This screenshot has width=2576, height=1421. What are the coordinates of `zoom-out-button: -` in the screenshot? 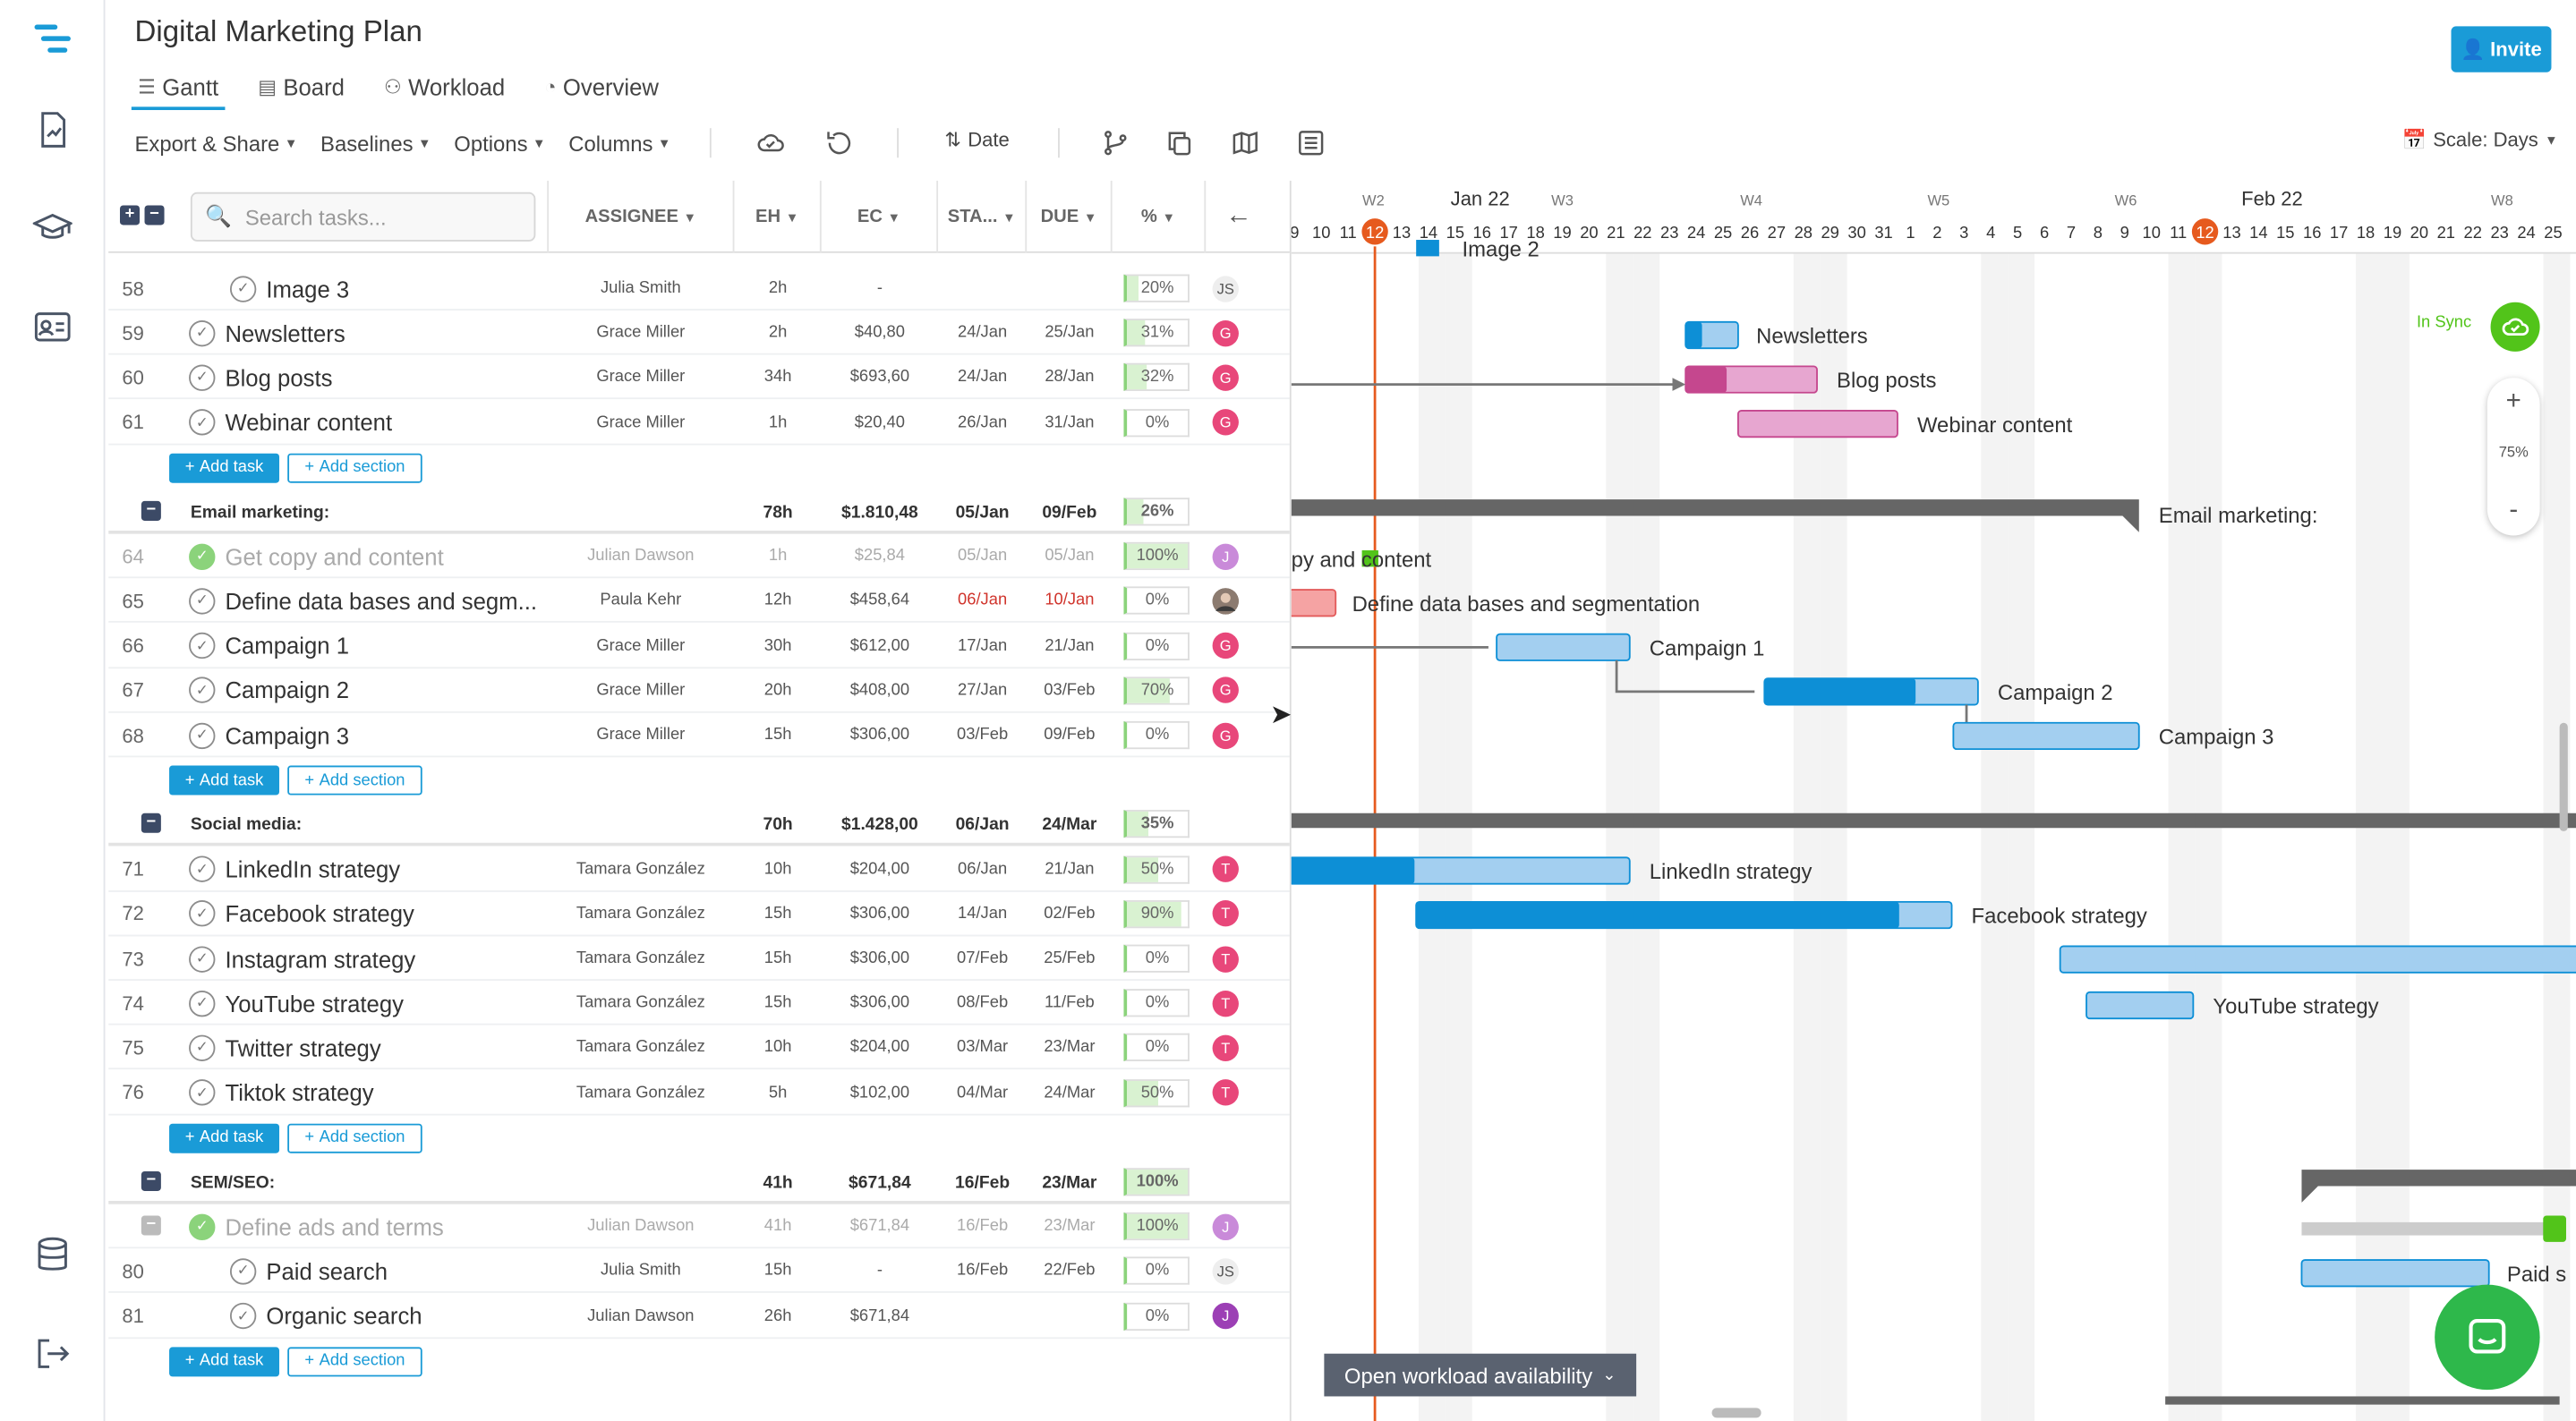 It's located at (2514, 510).